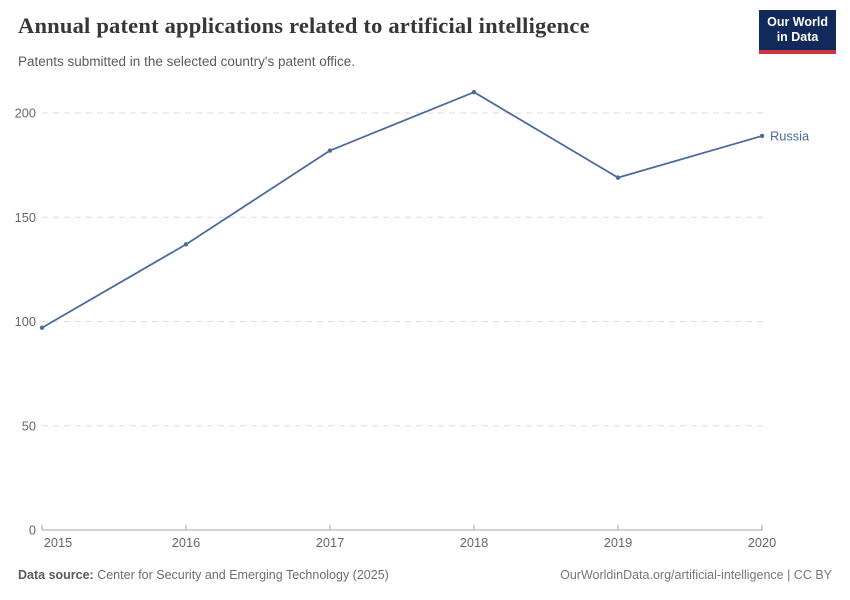  I want to click on x-tick-label: 2015, so click(58, 542).